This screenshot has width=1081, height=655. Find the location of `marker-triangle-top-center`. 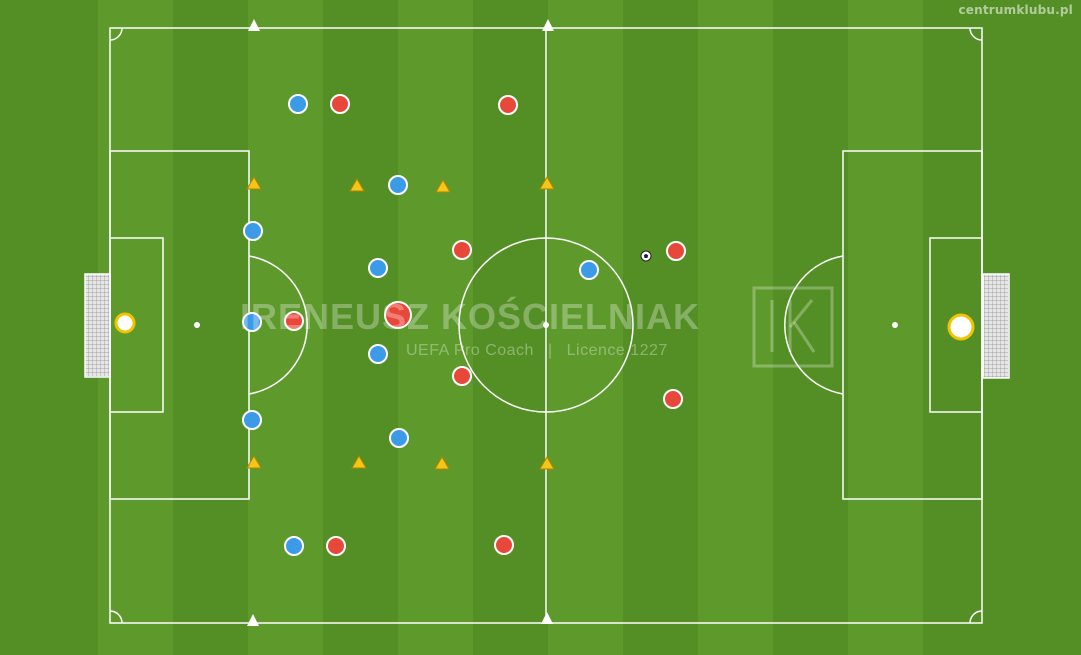

marker-triangle-top-center is located at coordinates (548, 25).